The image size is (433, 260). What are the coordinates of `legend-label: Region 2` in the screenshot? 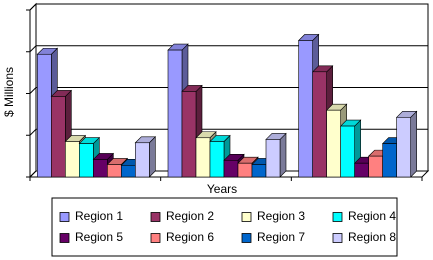 It's located at (190, 216).